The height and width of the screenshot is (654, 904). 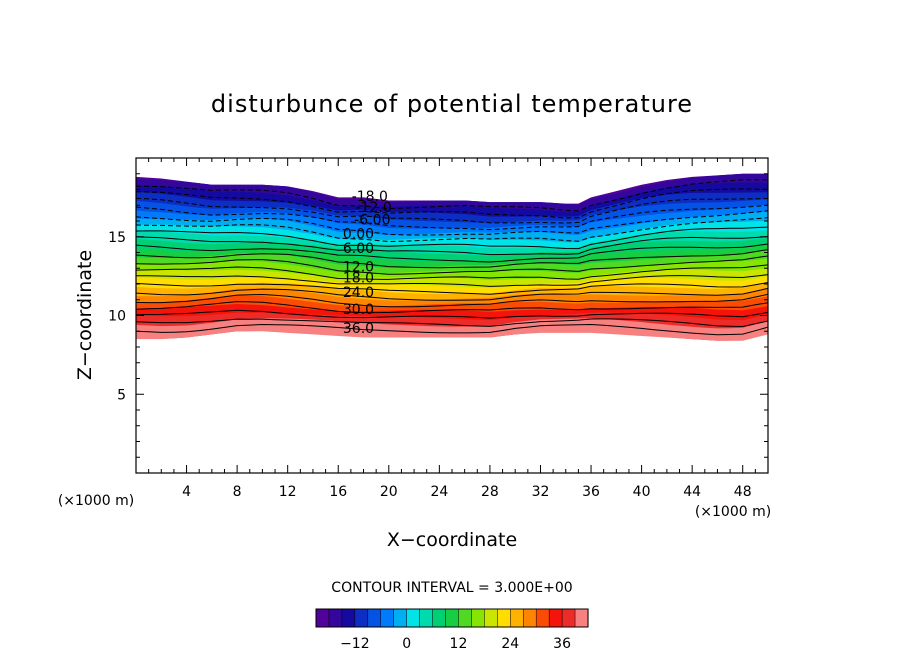 What do you see at coordinates (338, 492) in the screenshot?
I see `x-tick-label: 16` at bounding box center [338, 492].